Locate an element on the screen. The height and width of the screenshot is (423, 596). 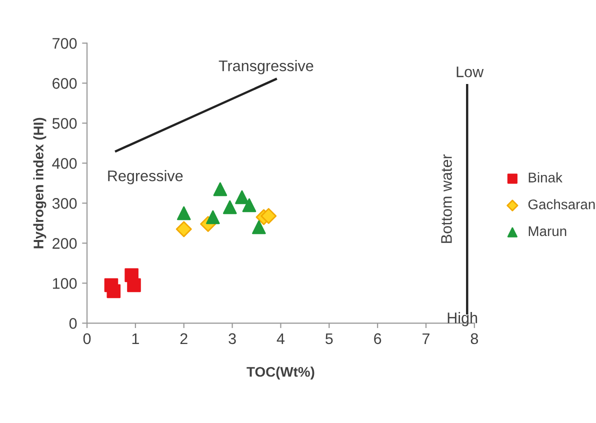
y-tick-label: 0 is located at coordinates (73, 323).